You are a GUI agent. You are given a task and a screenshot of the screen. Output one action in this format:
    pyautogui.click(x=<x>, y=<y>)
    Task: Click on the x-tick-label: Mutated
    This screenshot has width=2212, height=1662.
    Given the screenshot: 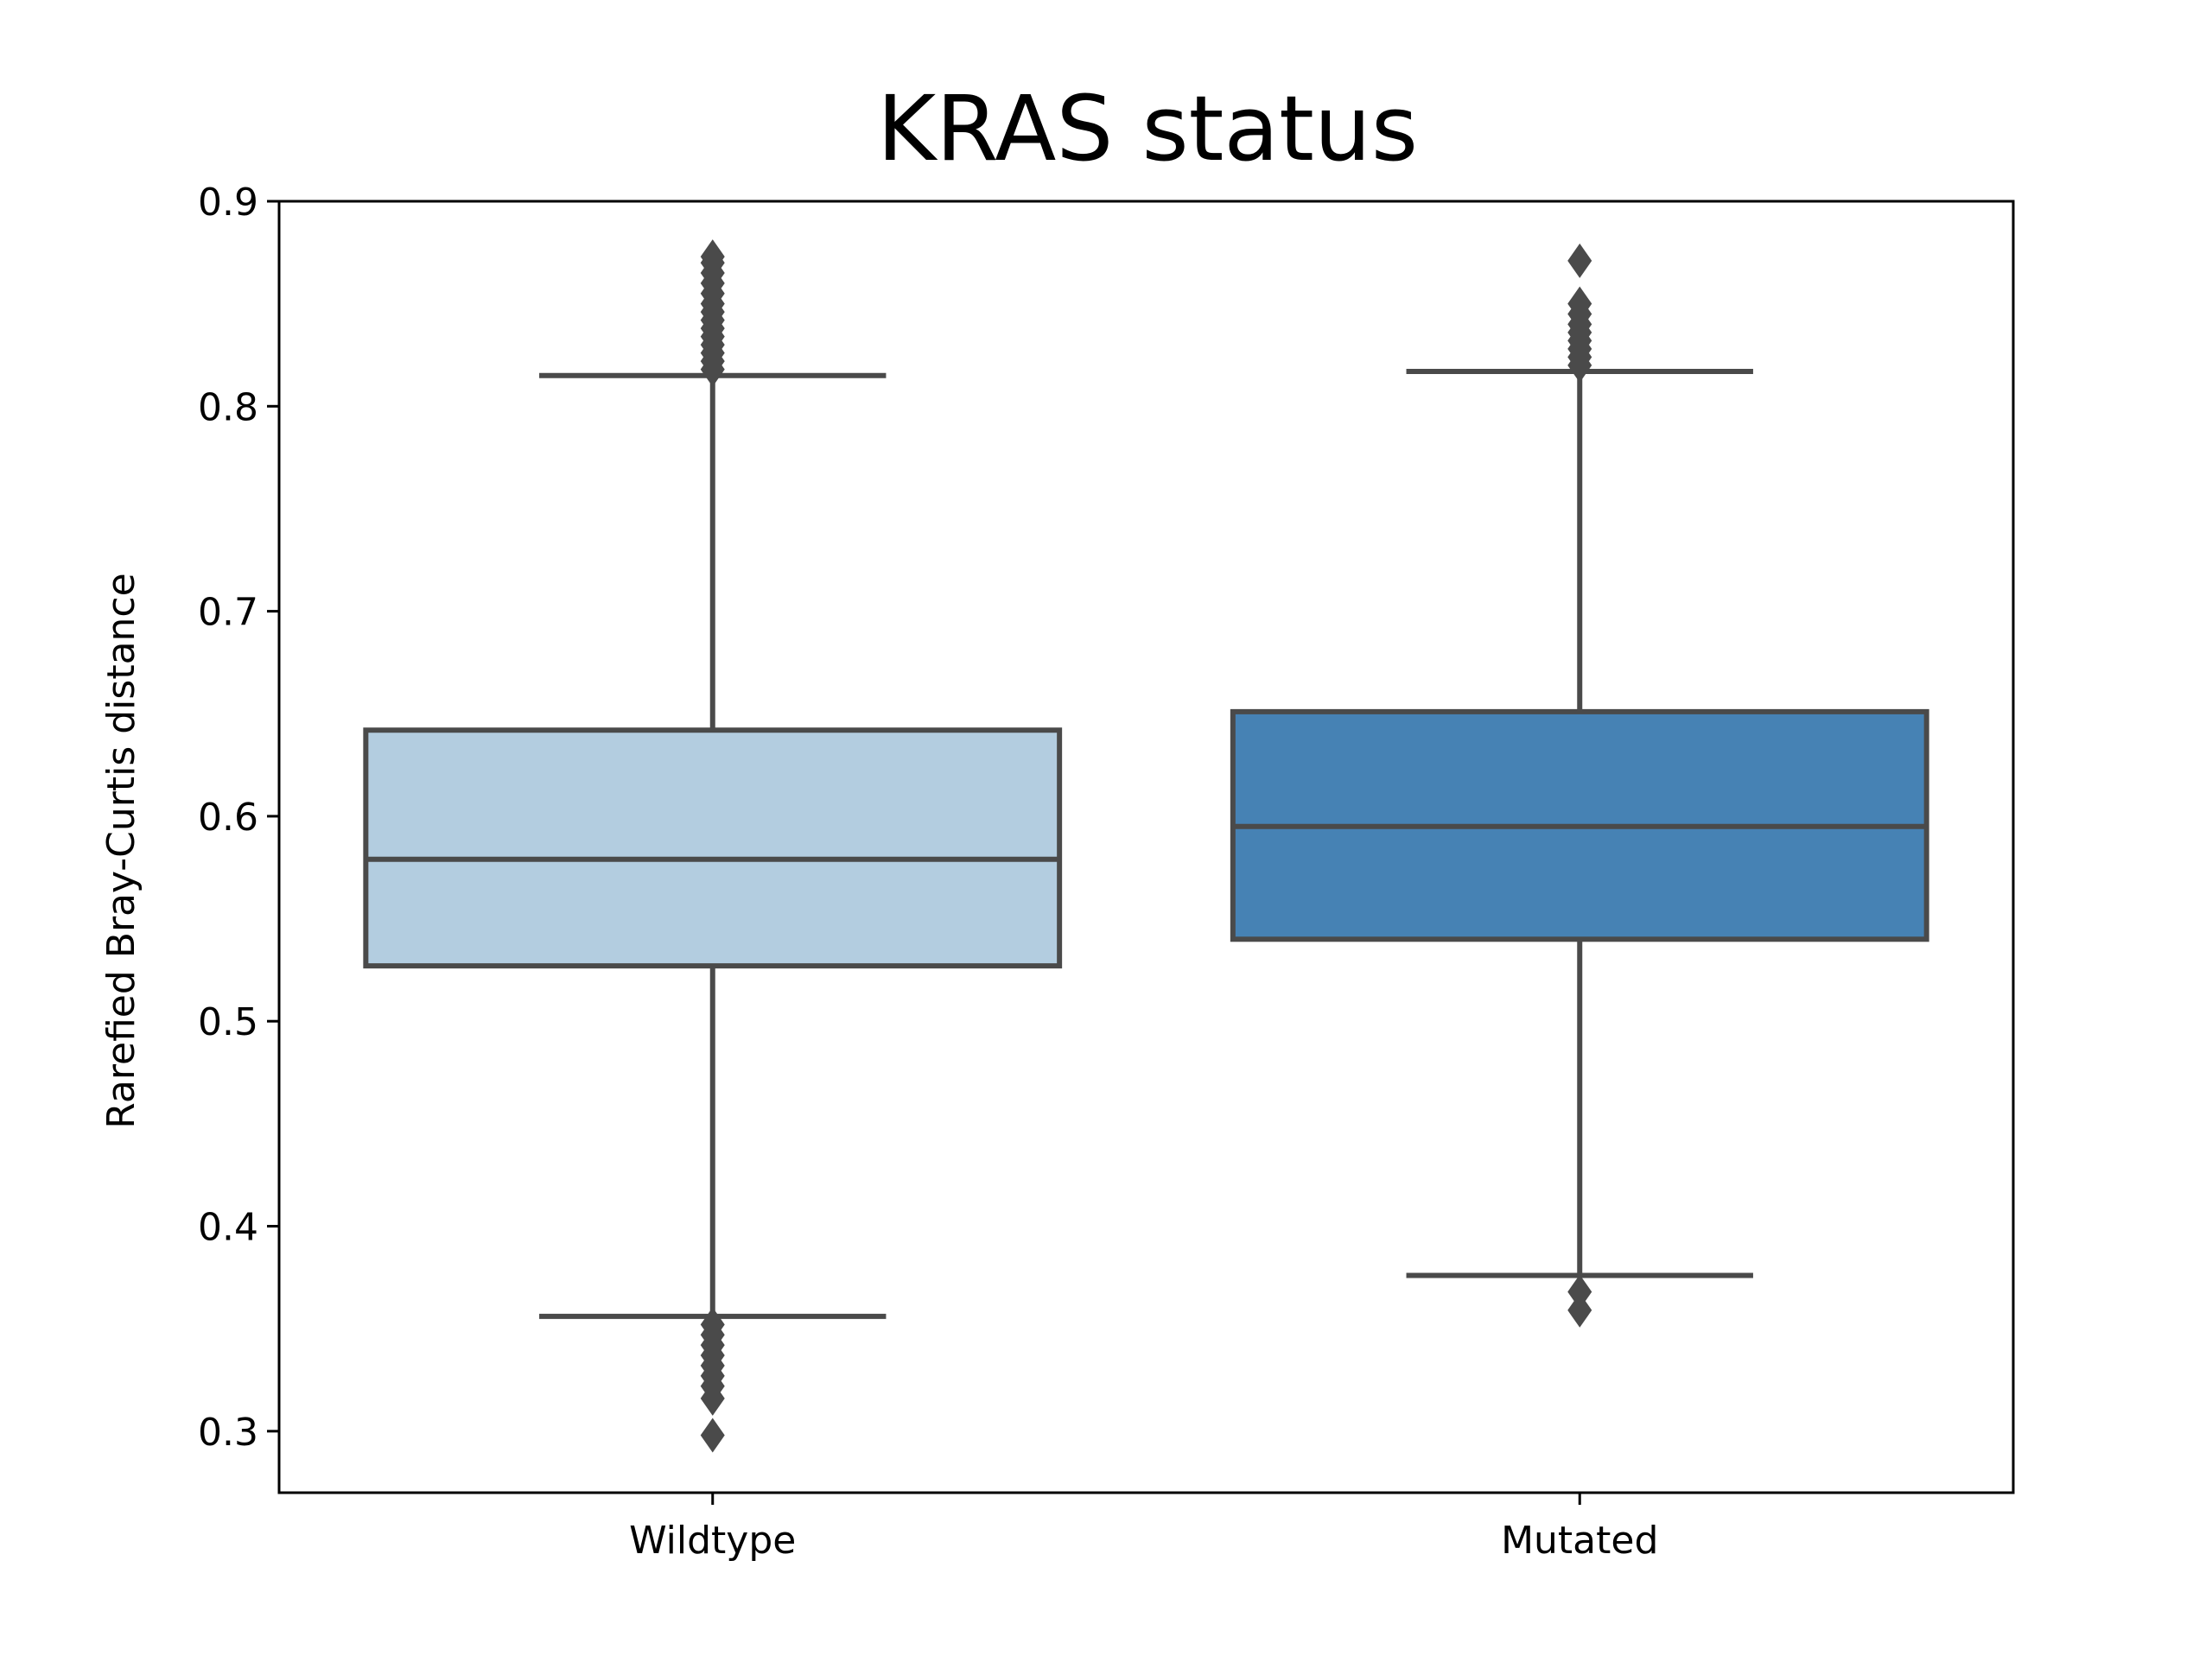 What is the action you would take?
    pyautogui.click(x=1579, y=1541)
    